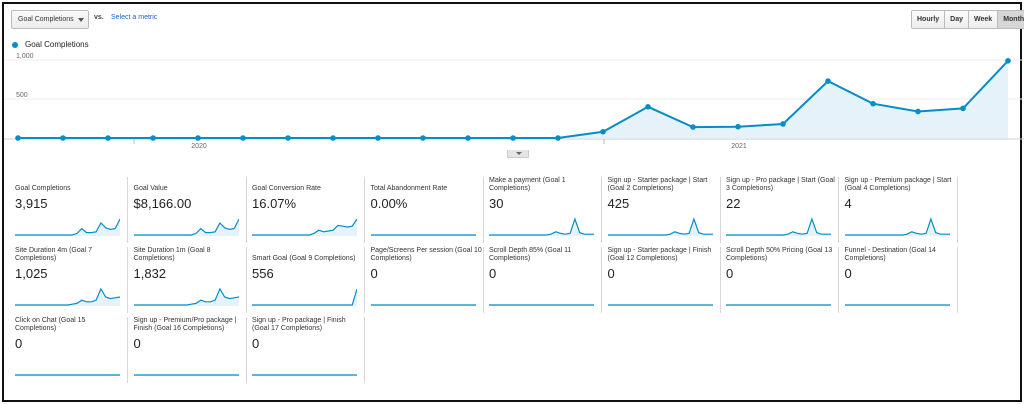 This screenshot has width=1024, height=404. Describe the element at coordinates (306, 210) in the screenshot. I see `metric-tile: Goal Conversion Rate 16.07%` at that location.